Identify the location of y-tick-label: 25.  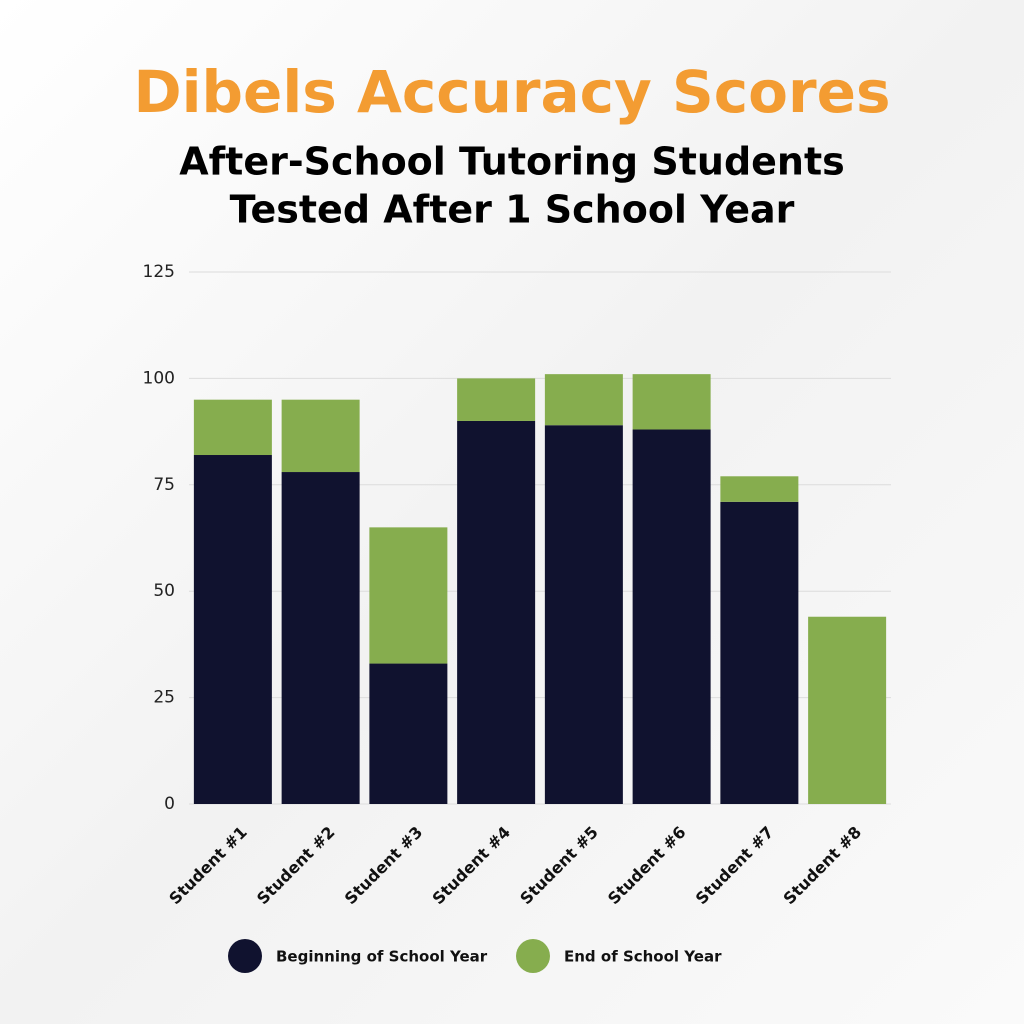
(164, 698).